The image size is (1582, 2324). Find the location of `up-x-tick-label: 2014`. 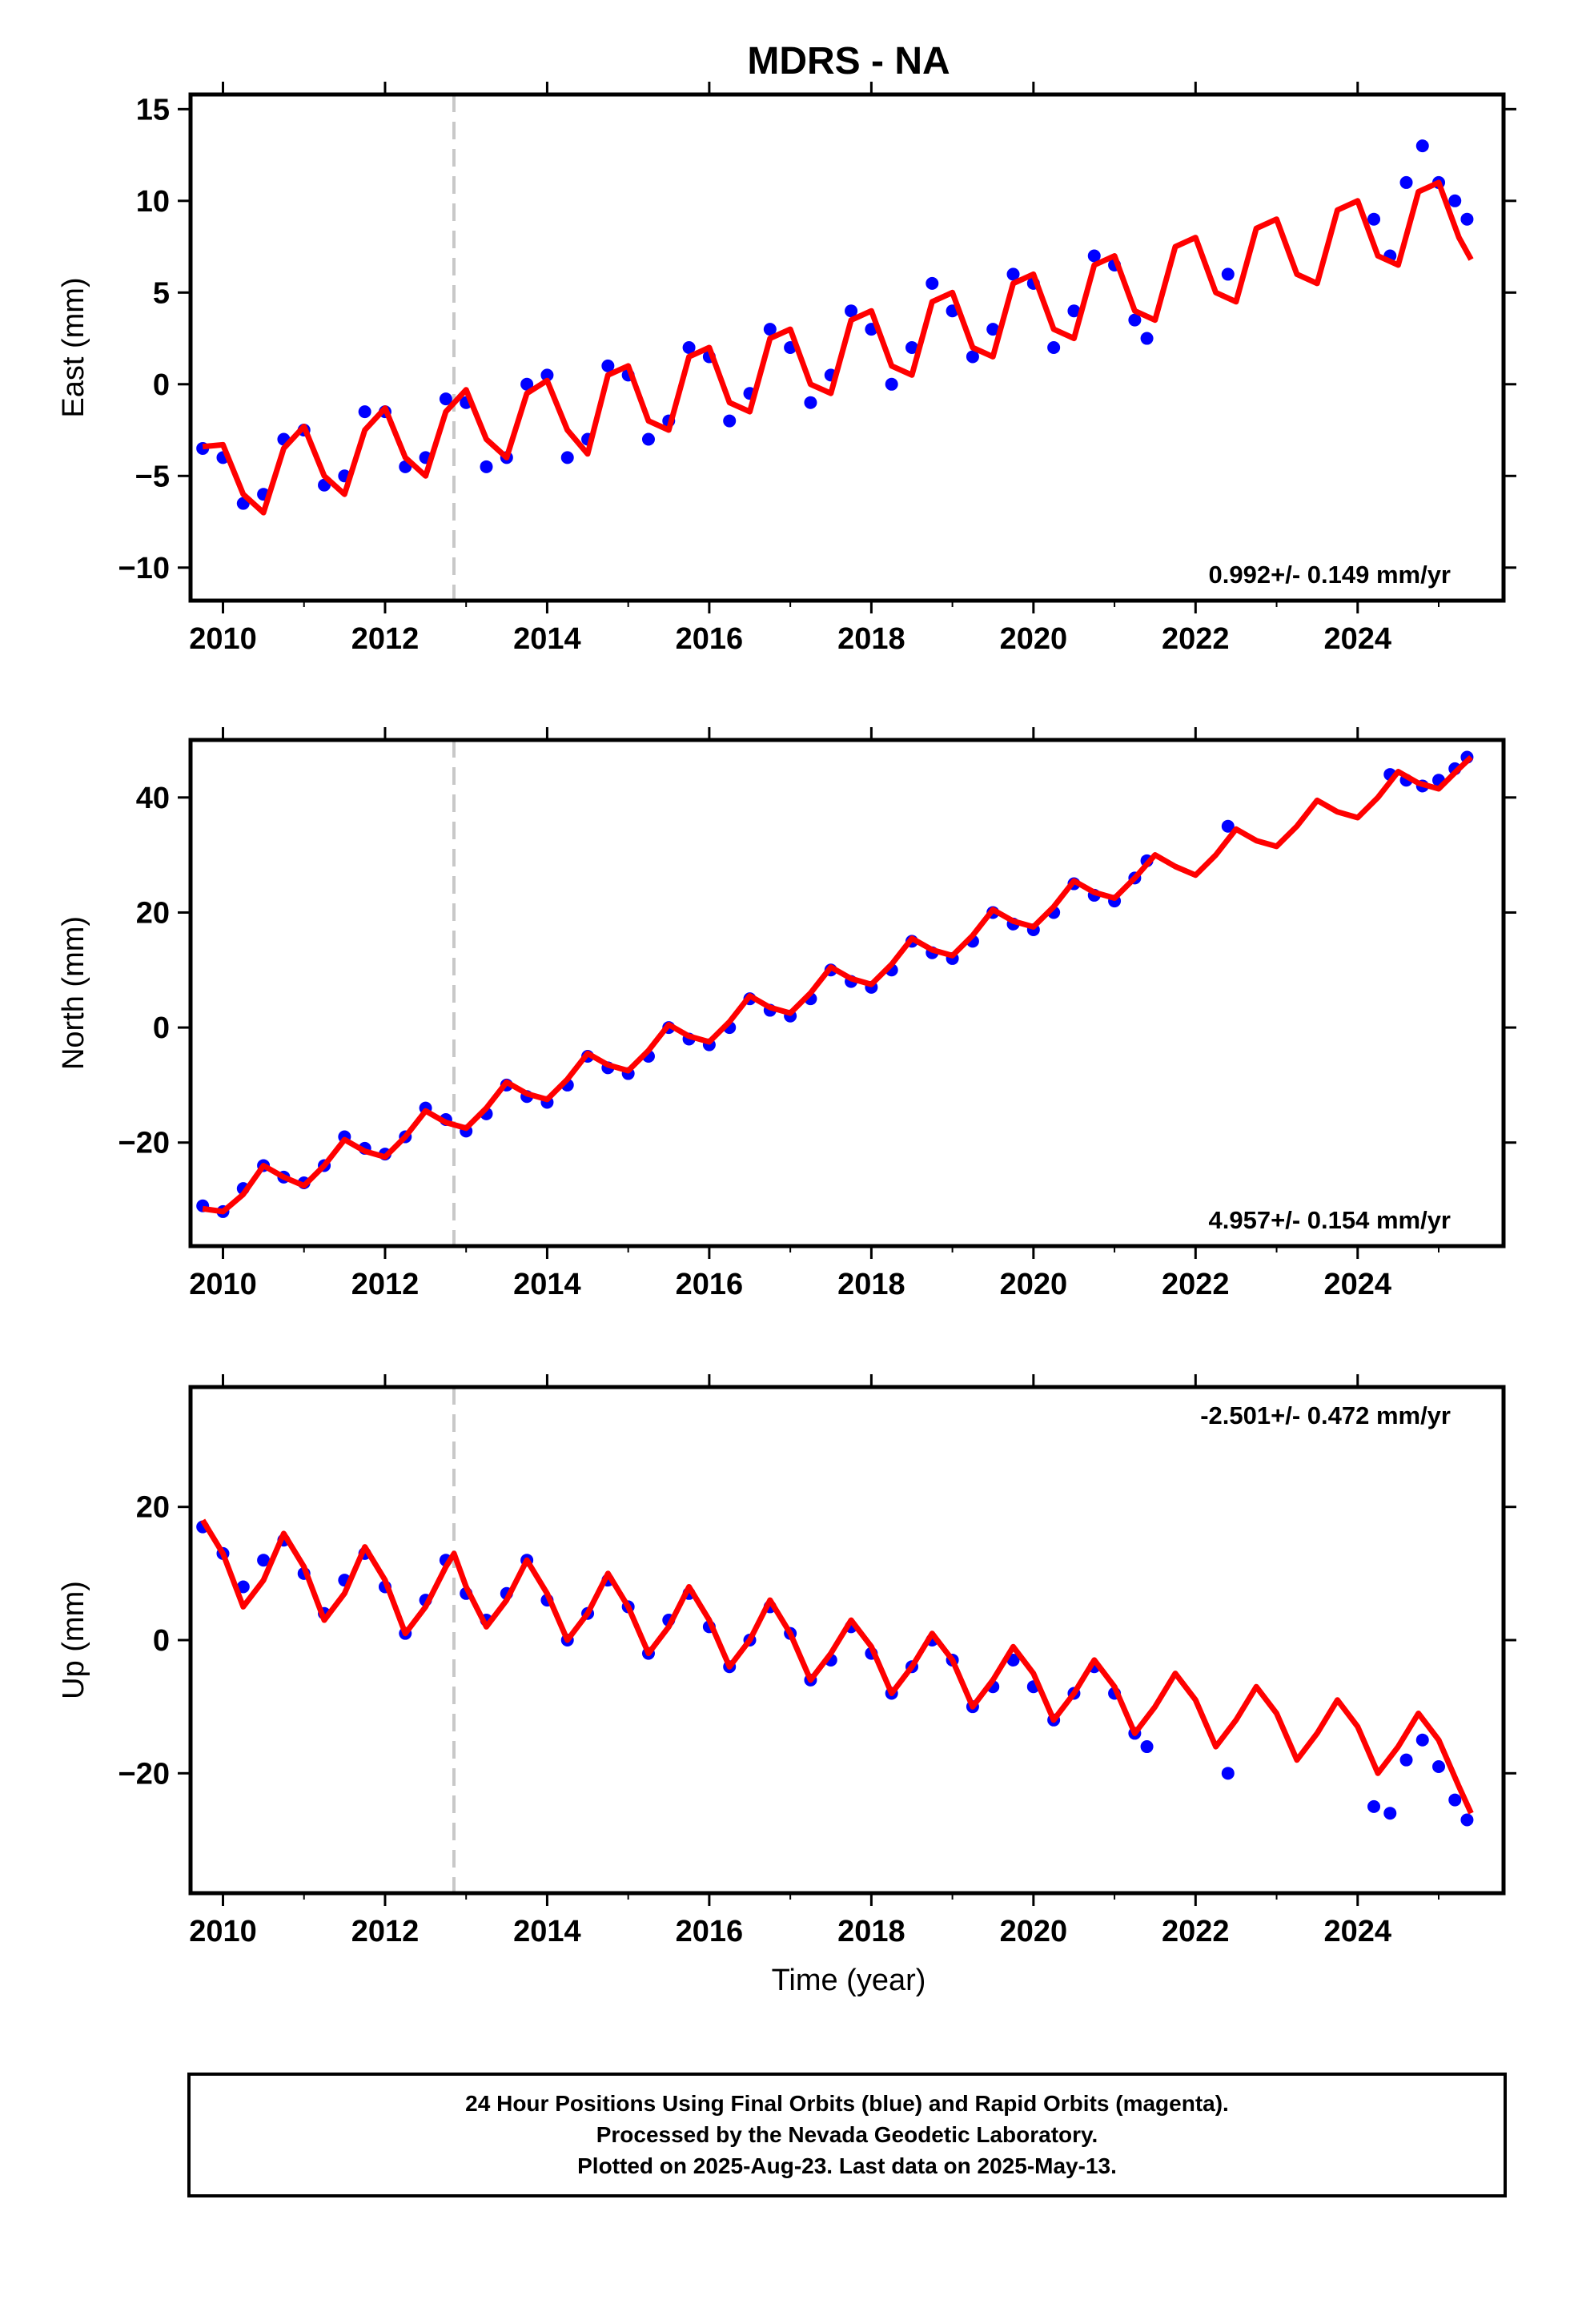

up-x-tick-label: 2014 is located at coordinates (547, 1931).